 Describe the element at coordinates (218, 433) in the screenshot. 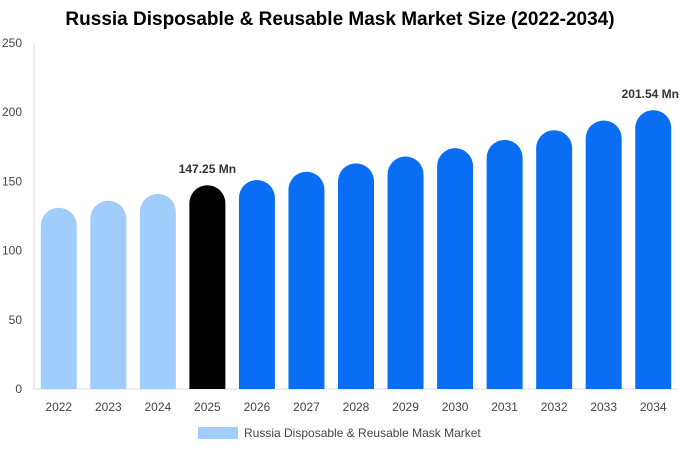

I see `legend-swatch` at that location.